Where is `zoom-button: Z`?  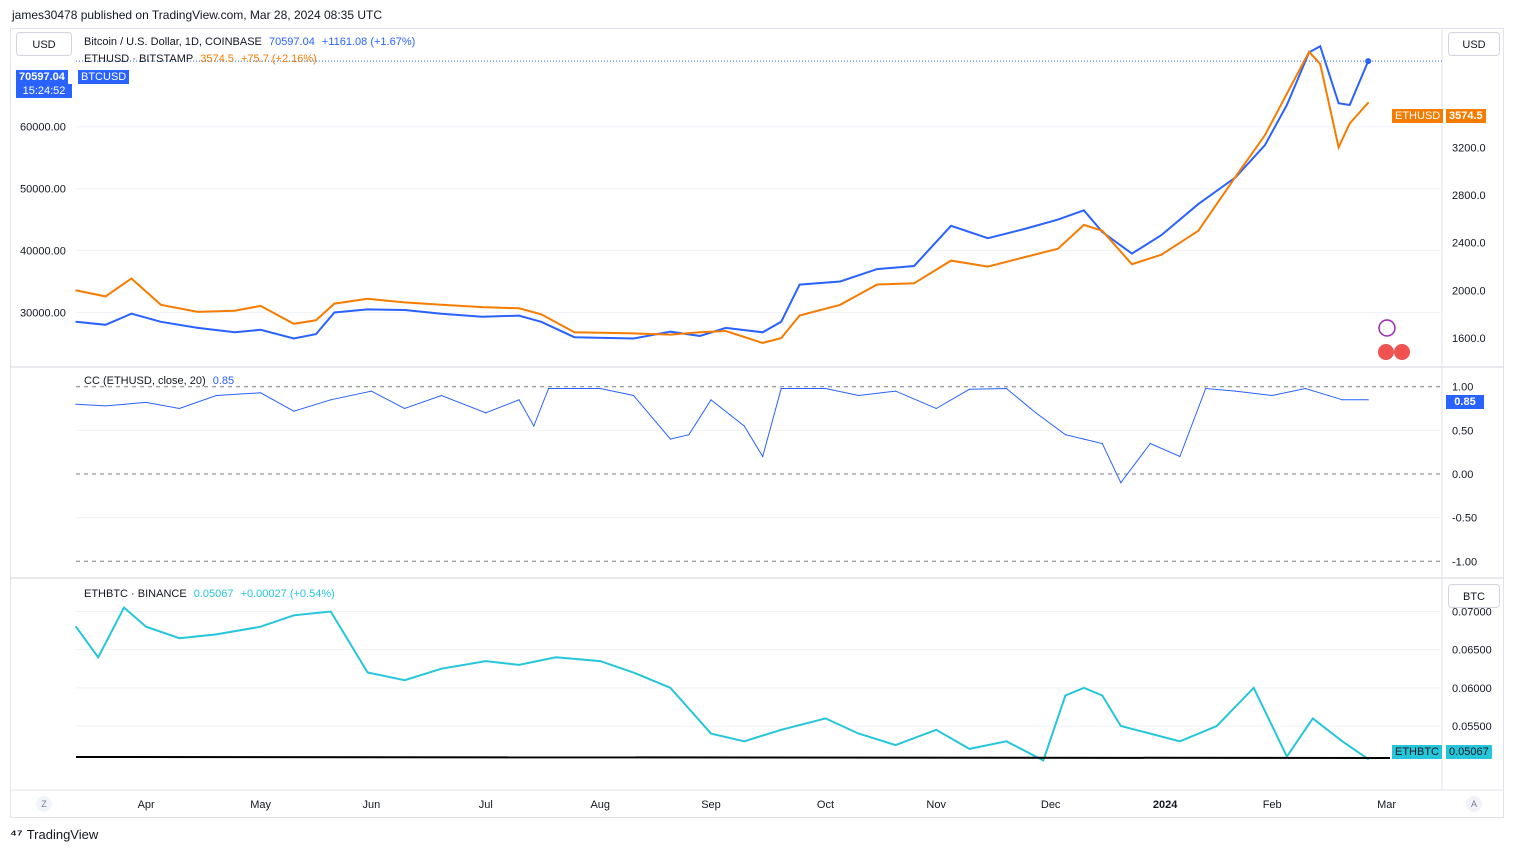
zoom-button: Z is located at coordinates (44, 804).